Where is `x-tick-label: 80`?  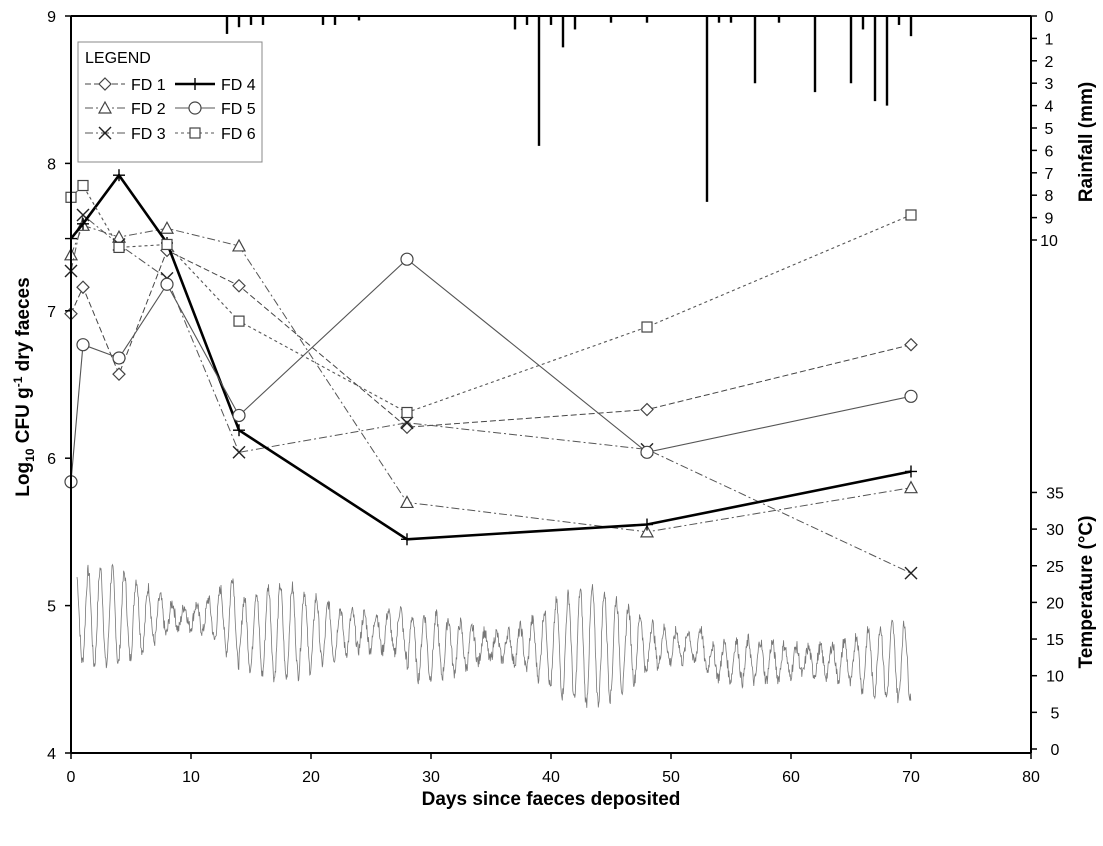
x-tick-label: 80 is located at coordinates (1031, 777).